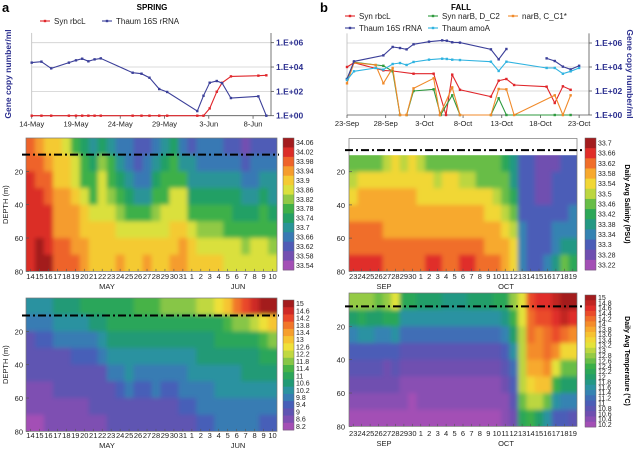 Image resolution: width=637 pixels, height=451 pixels. What do you see at coordinates (303, 319) in the screenshot?
I see `colorbar-tick-label: 14.2` at bounding box center [303, 319].